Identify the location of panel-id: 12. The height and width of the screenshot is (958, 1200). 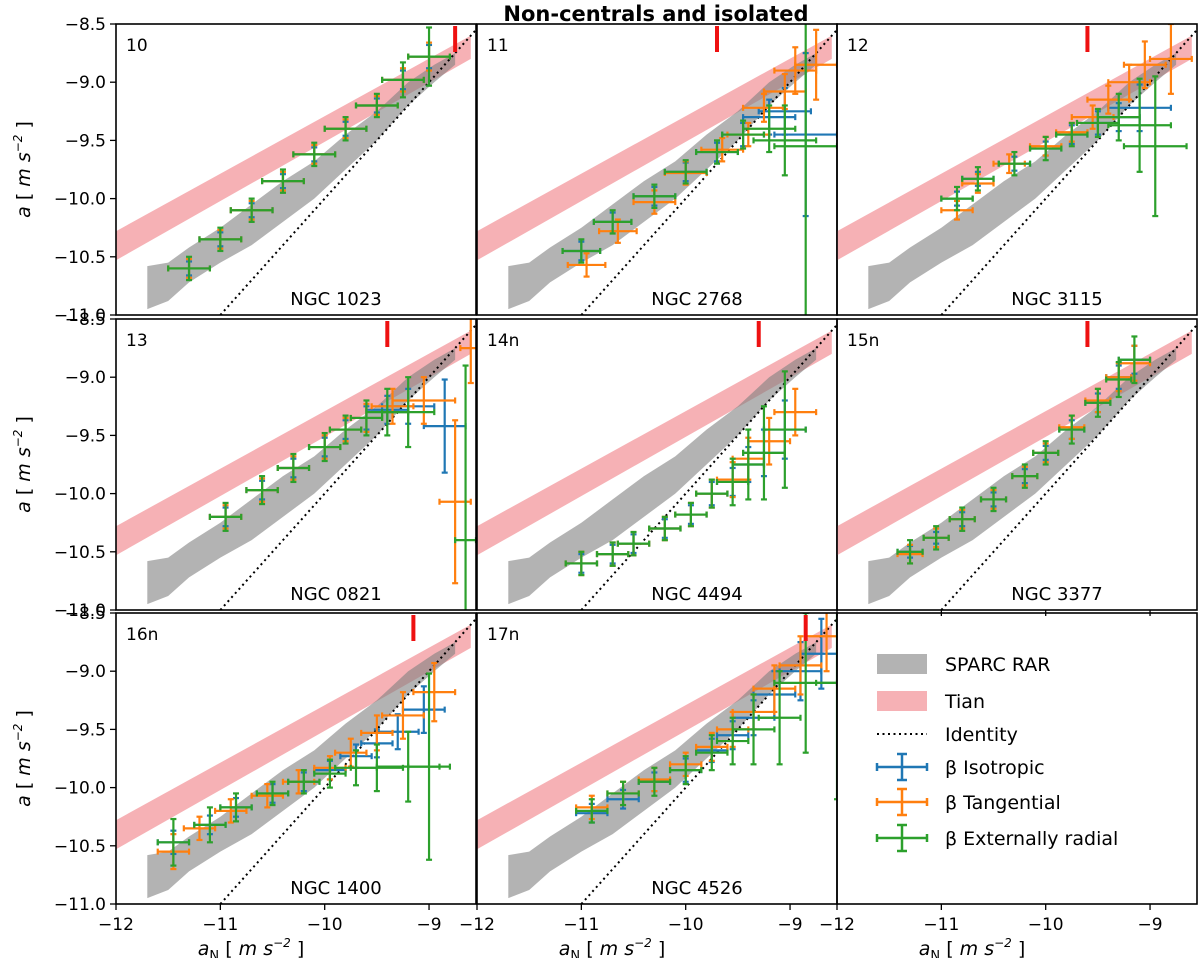
(858, 46).